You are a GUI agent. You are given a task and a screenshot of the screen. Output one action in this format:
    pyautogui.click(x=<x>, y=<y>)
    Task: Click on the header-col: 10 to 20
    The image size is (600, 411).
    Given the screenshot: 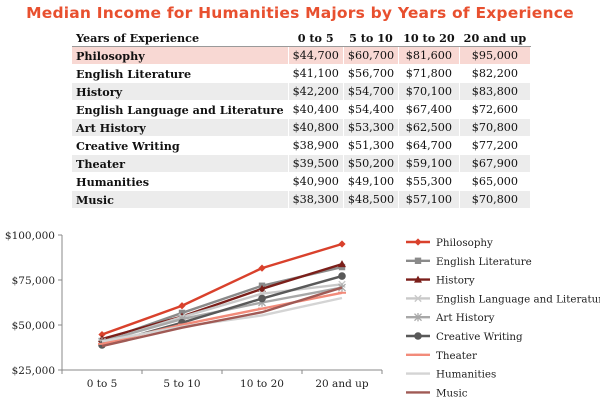 What is the action you would take?
    pyautogui.click(x=429, y=38)
    